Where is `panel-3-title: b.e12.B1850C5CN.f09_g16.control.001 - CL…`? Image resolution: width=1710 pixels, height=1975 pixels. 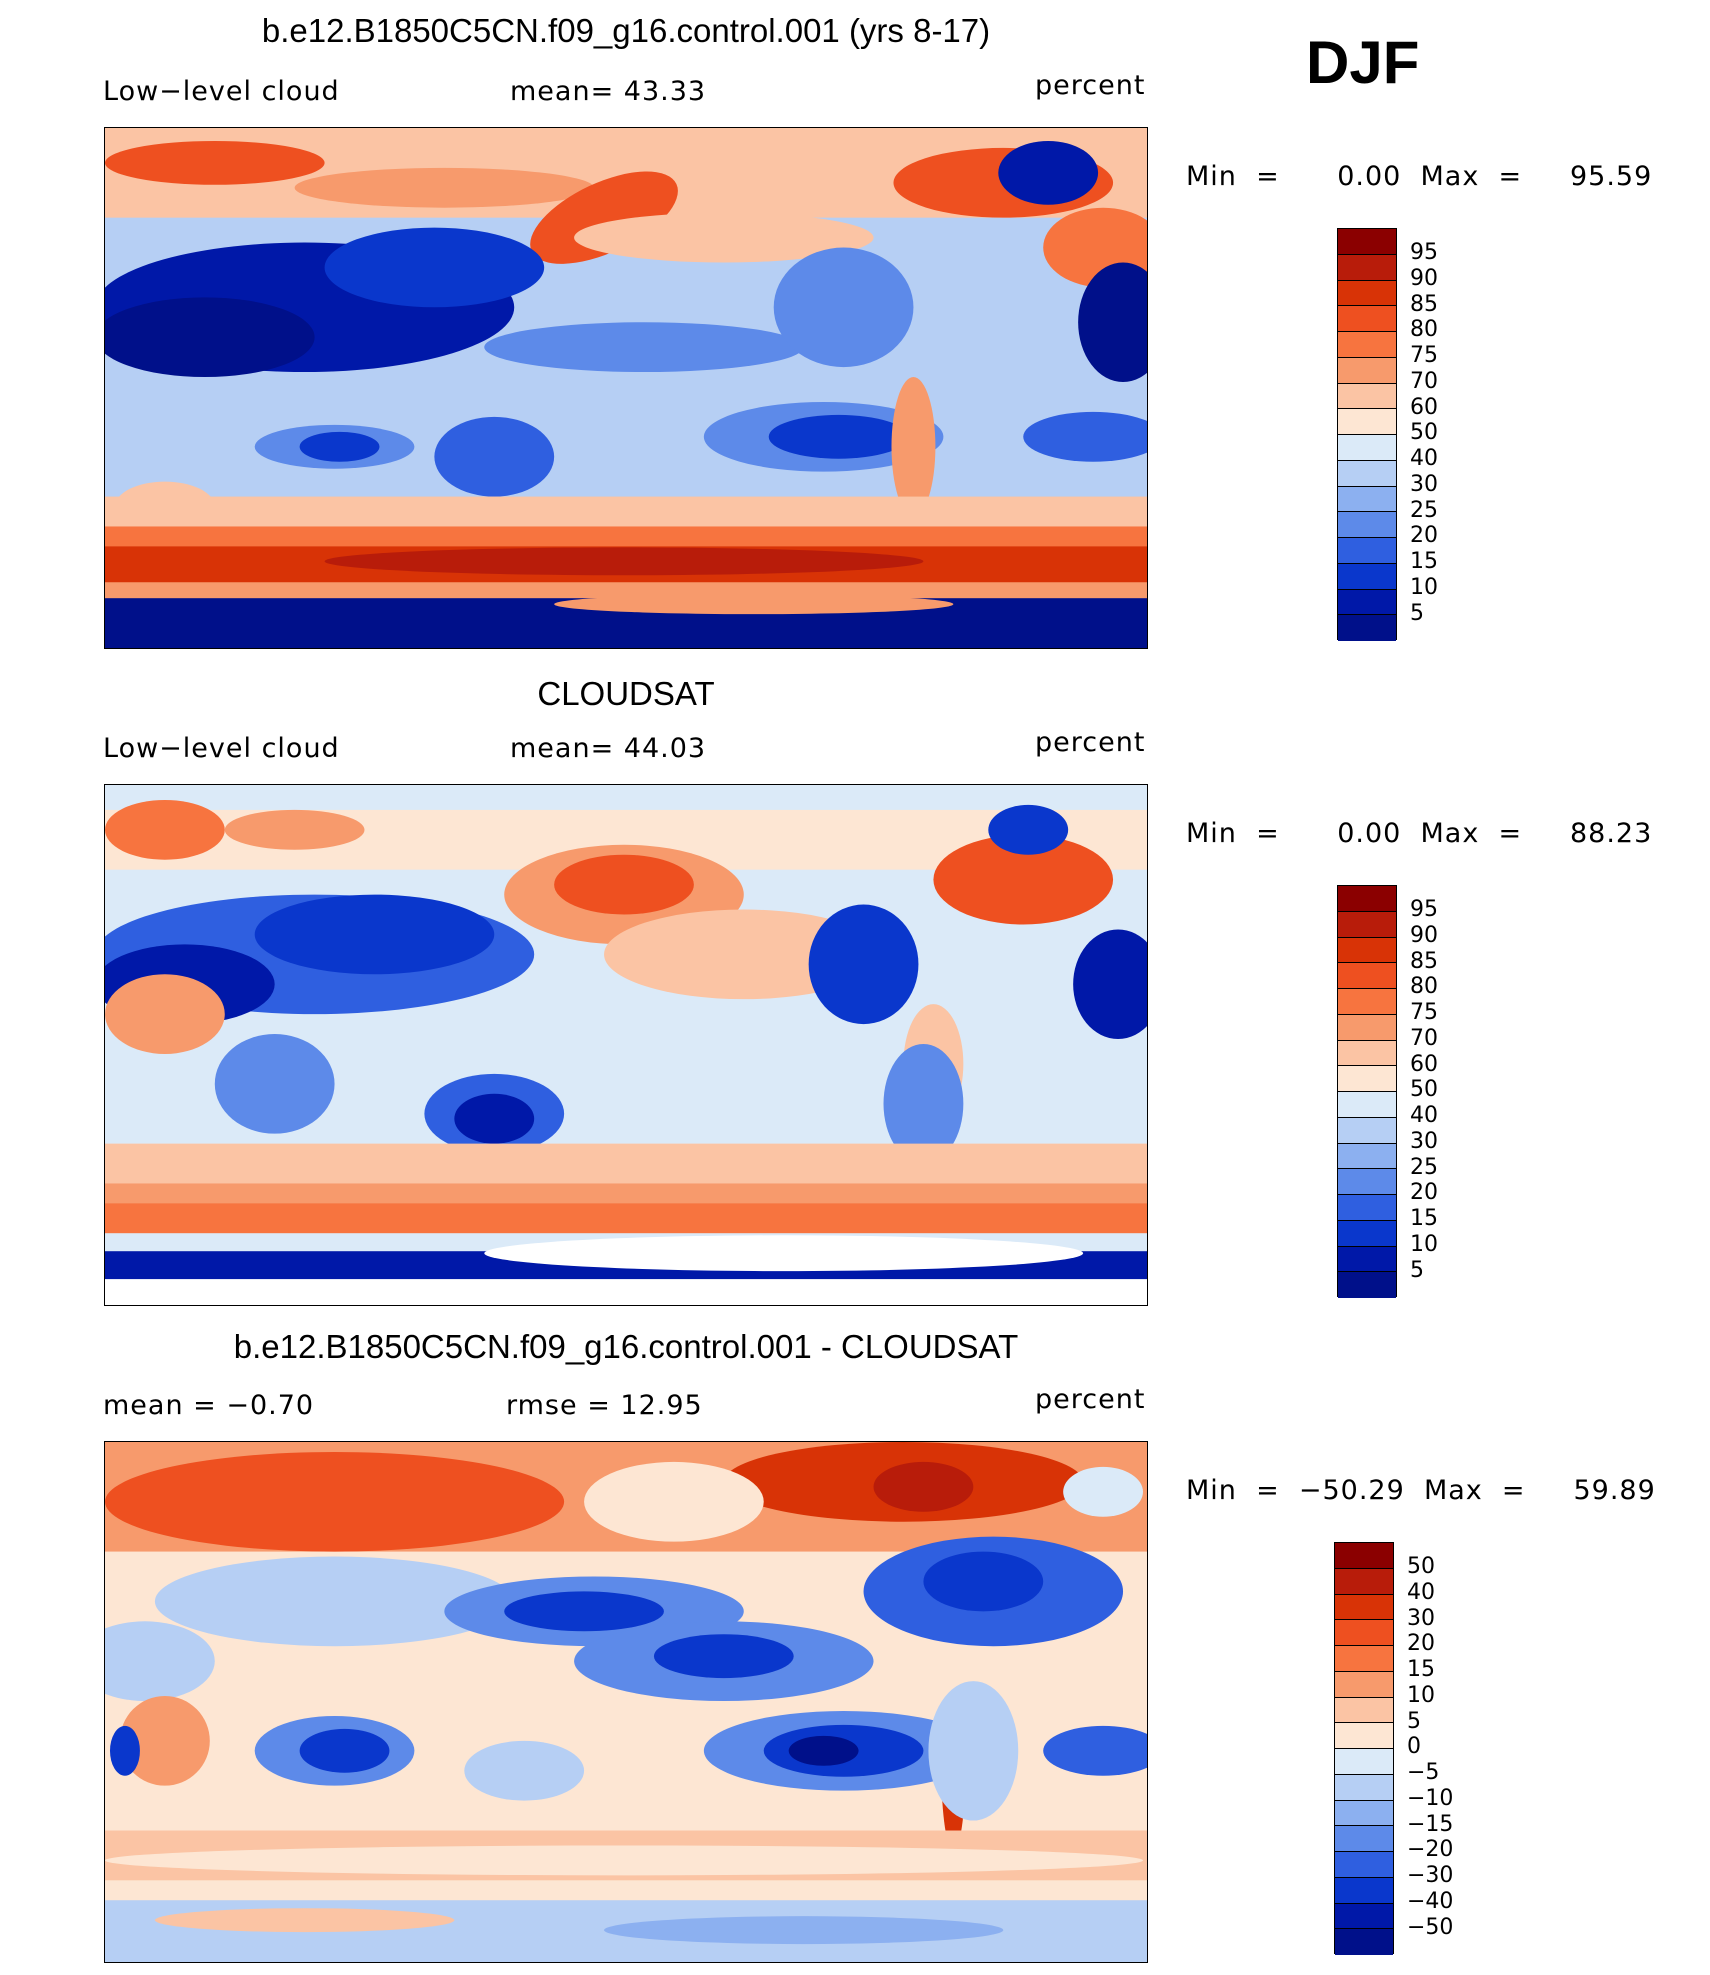
panel-3-title: b.e12.B1850C5CN.f09_g16.control.001 - CL… is located at coordinates (626, 1346).